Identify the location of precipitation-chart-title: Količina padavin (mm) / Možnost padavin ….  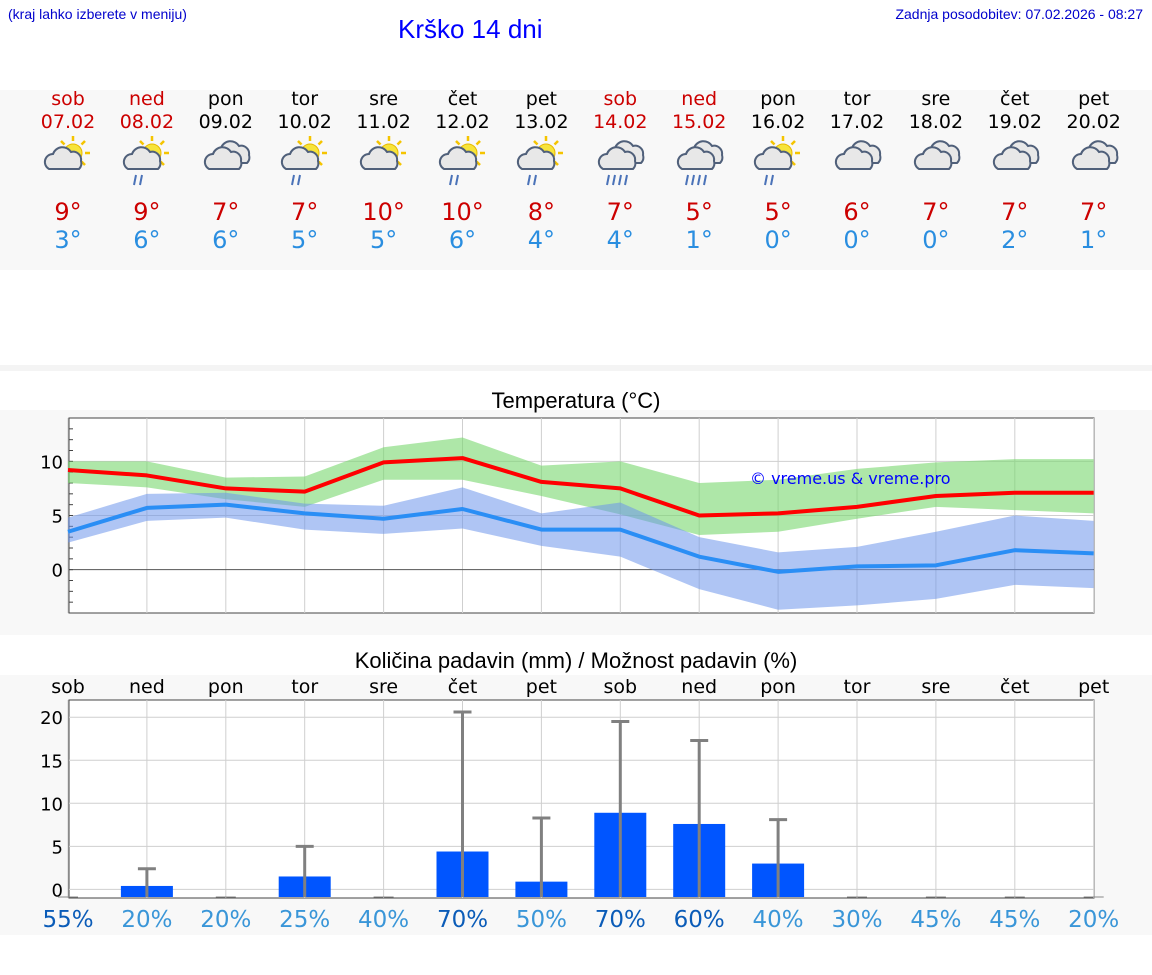
(576, 660).